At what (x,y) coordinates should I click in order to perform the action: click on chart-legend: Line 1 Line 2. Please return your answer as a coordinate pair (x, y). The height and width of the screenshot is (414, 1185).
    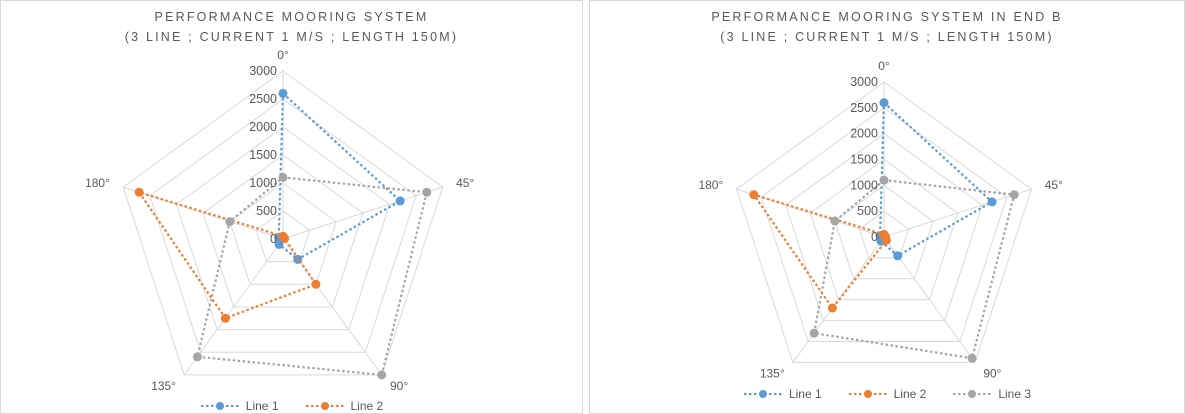
    Looking at the image, I should click on (291, 405).